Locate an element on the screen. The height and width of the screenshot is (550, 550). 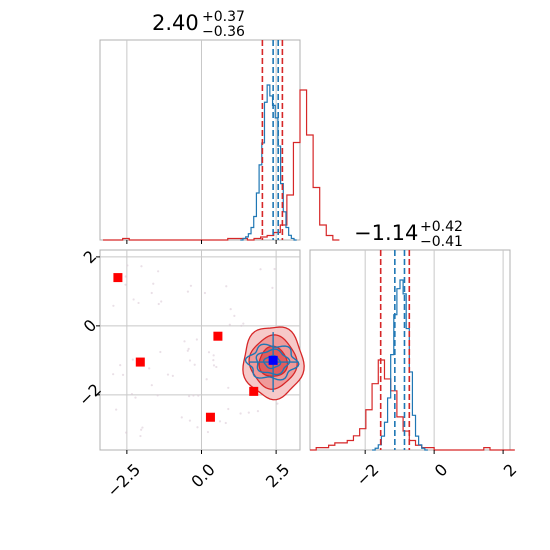
x-marginal-title-value: 2.40 is located at coordinates (175, 23).